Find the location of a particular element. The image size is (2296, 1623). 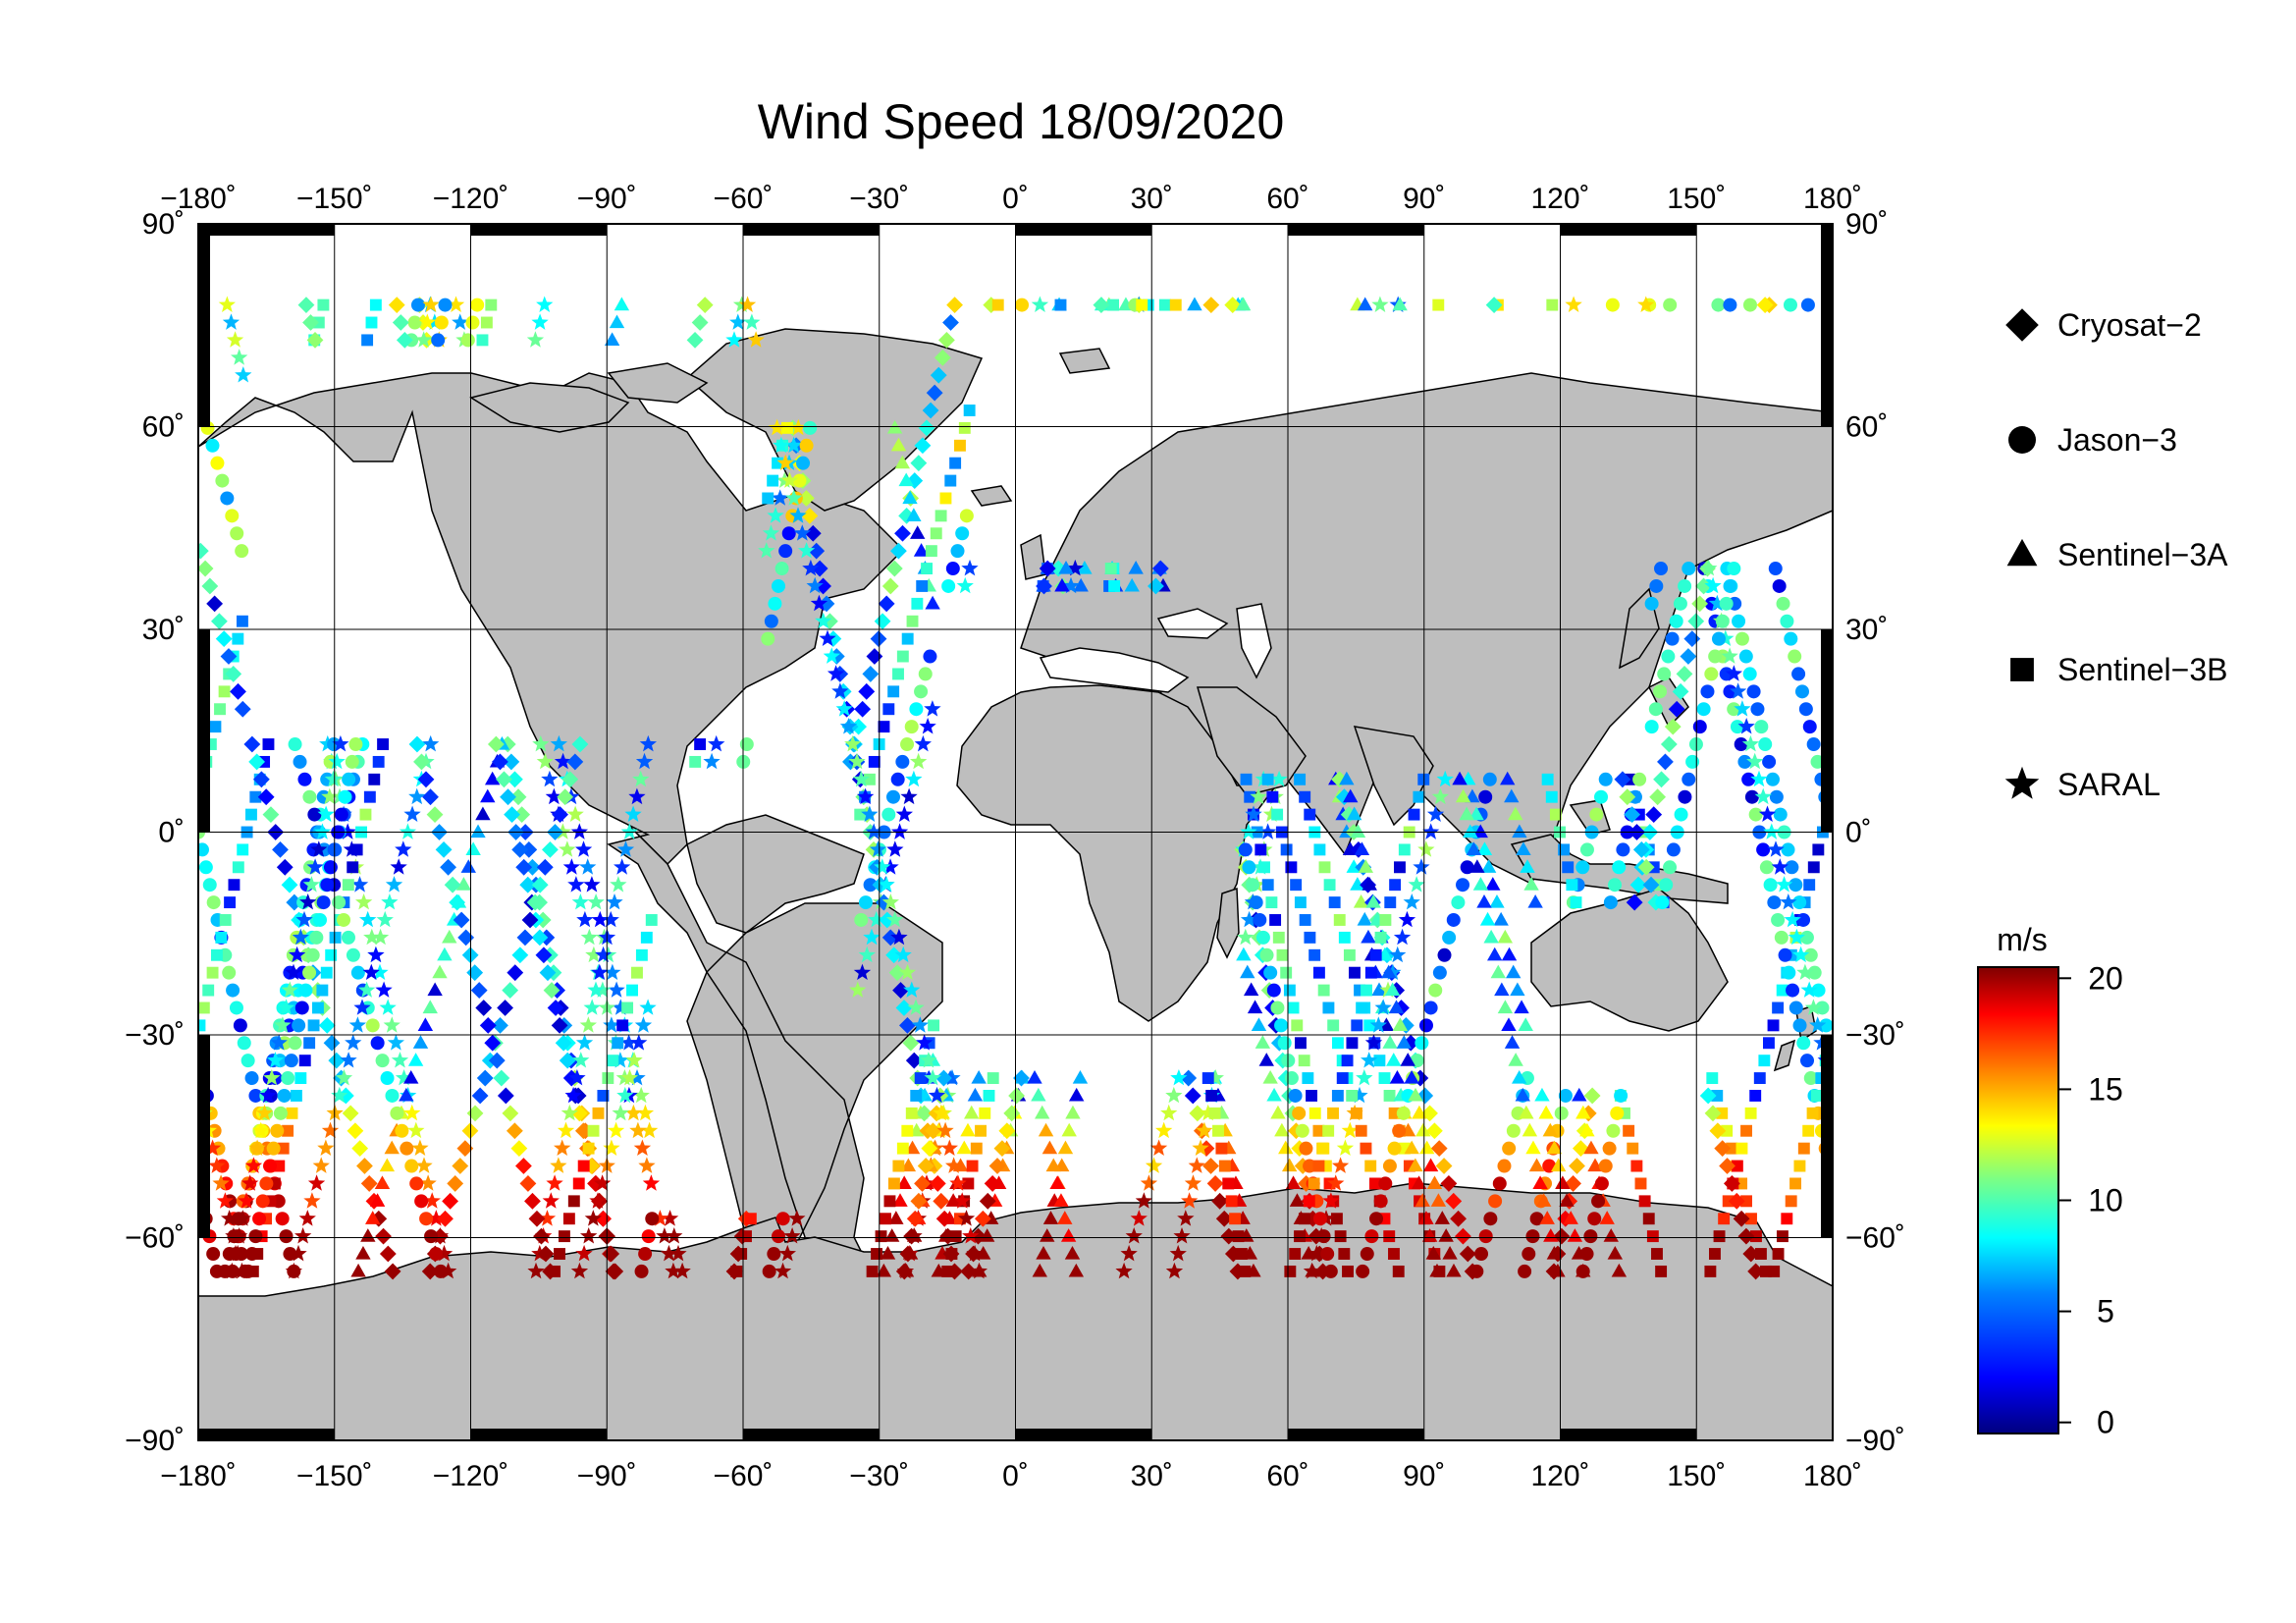

frame-bar-bottom is located at coordinates (1356, 1434).